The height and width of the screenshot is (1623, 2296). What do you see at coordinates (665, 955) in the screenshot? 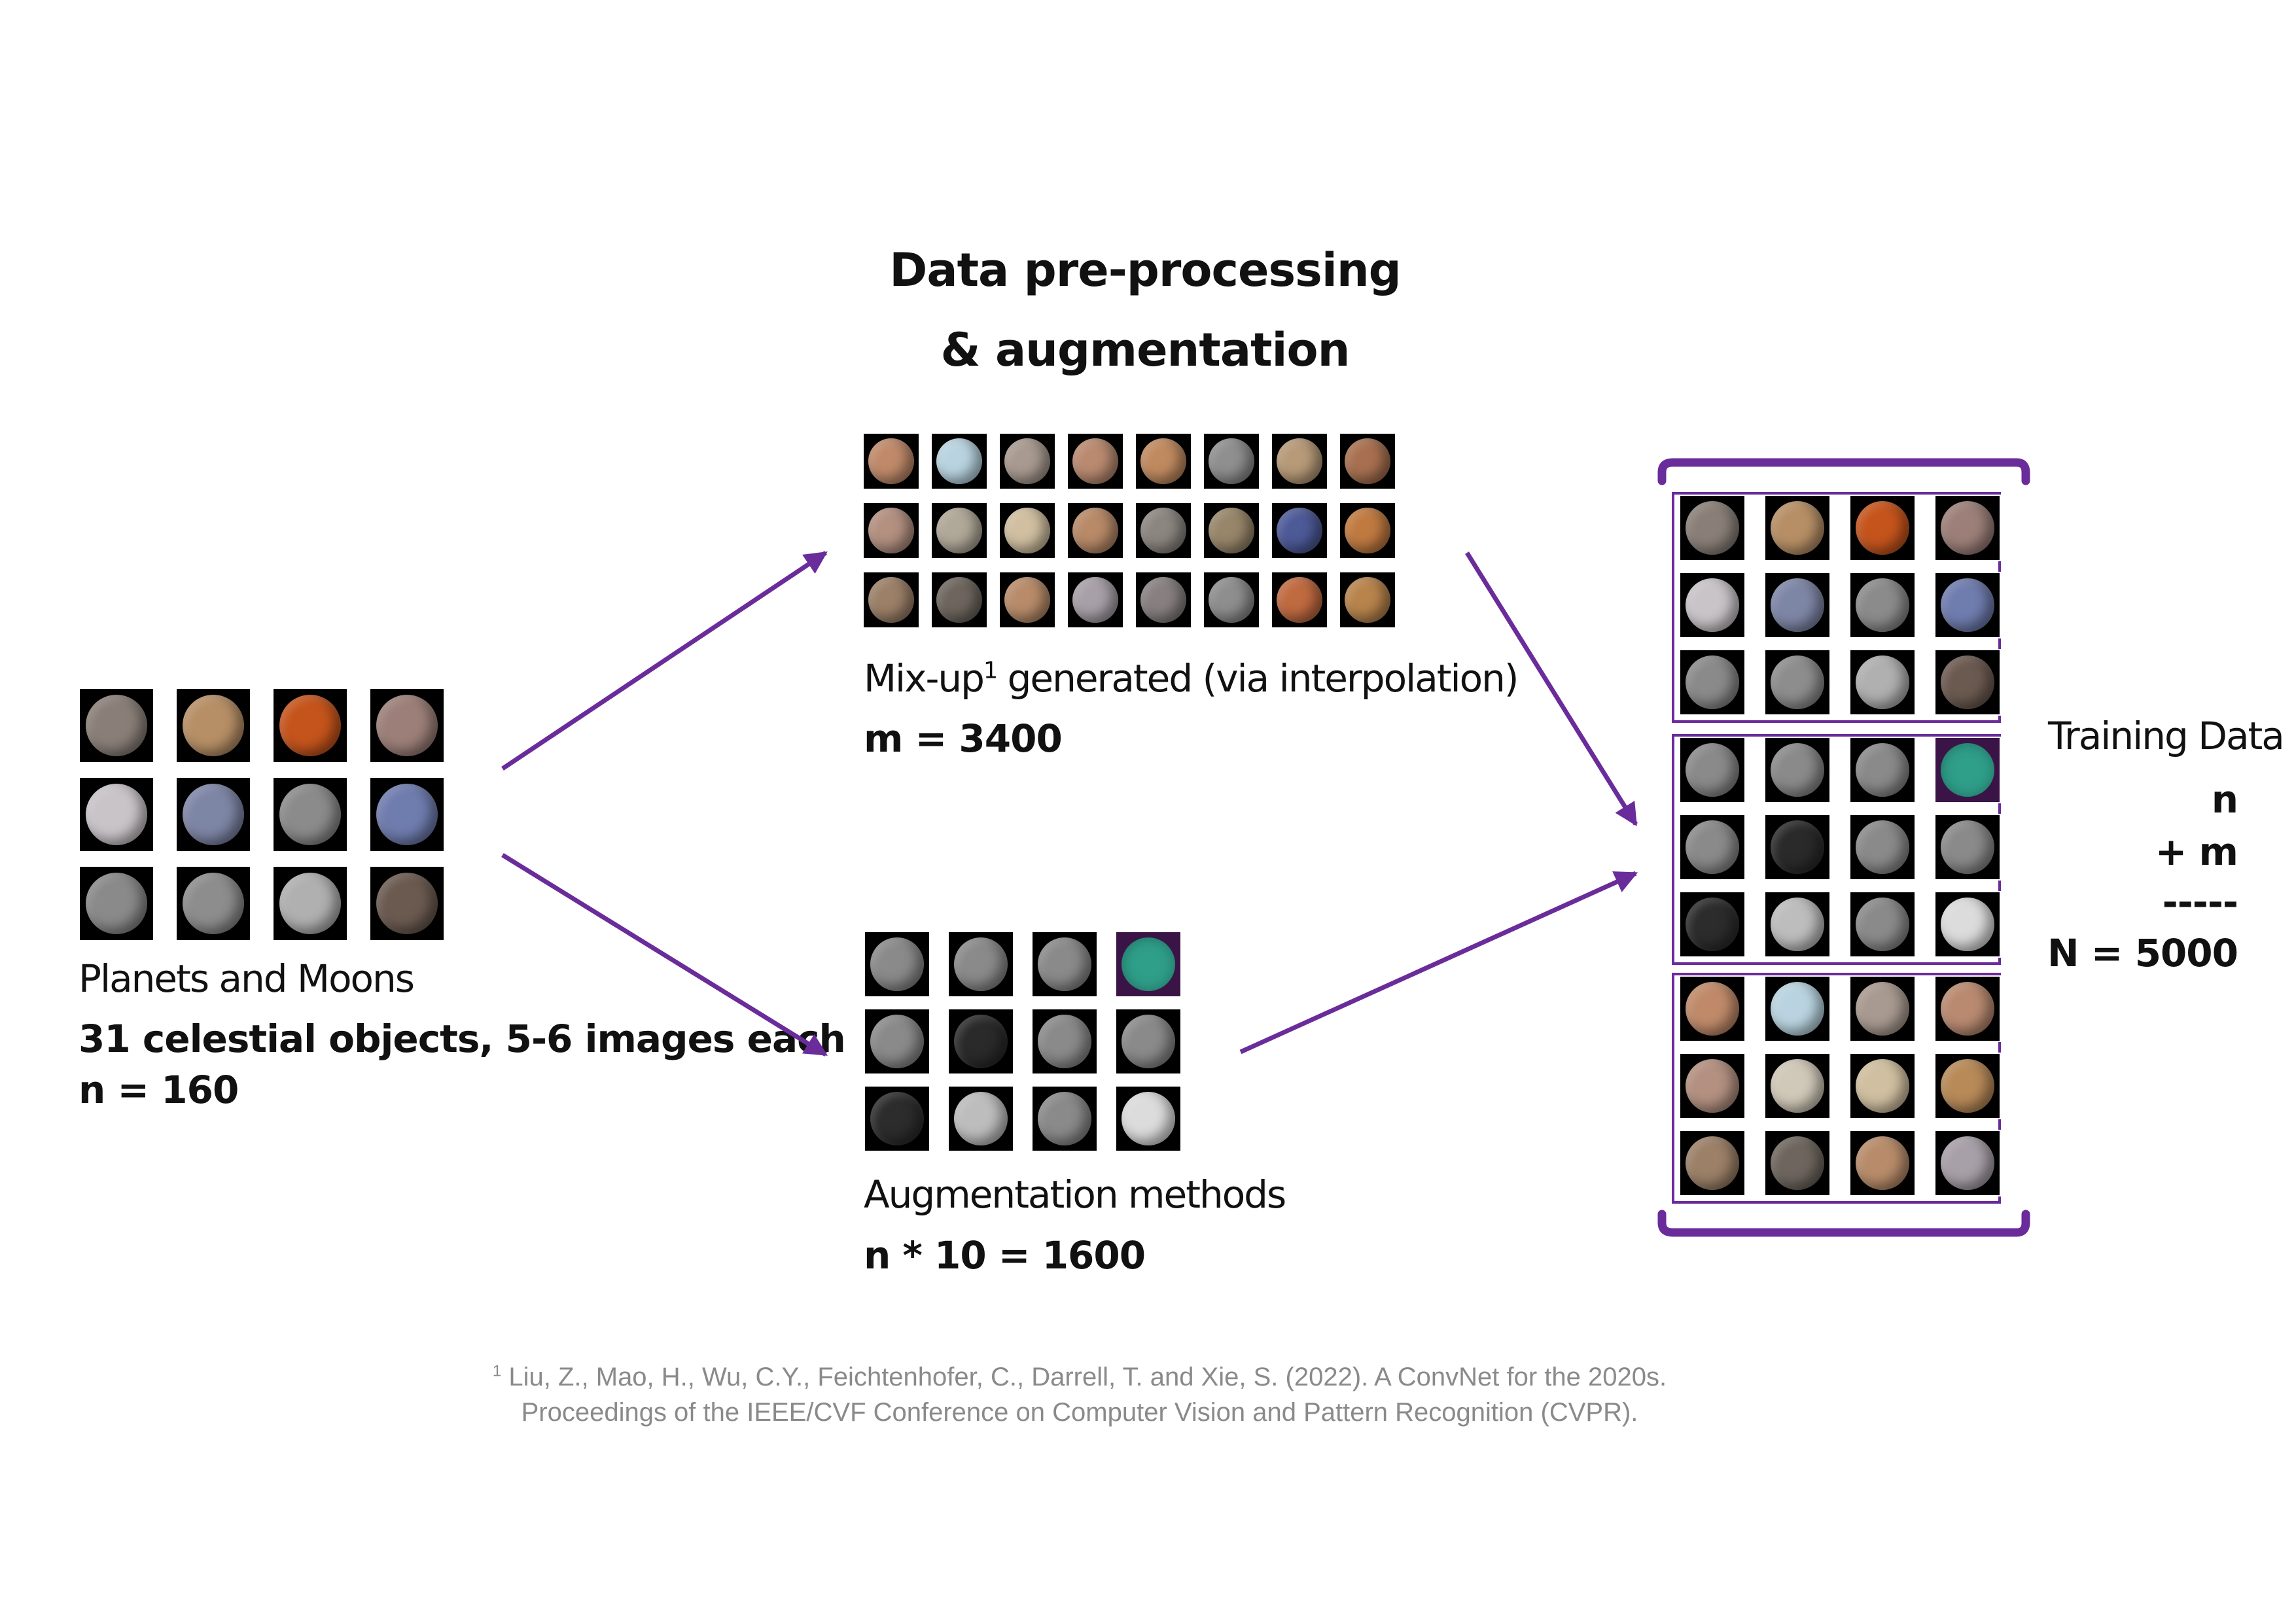
I see `arrow-input-to-augmentation` at bounding box center [665, 955].